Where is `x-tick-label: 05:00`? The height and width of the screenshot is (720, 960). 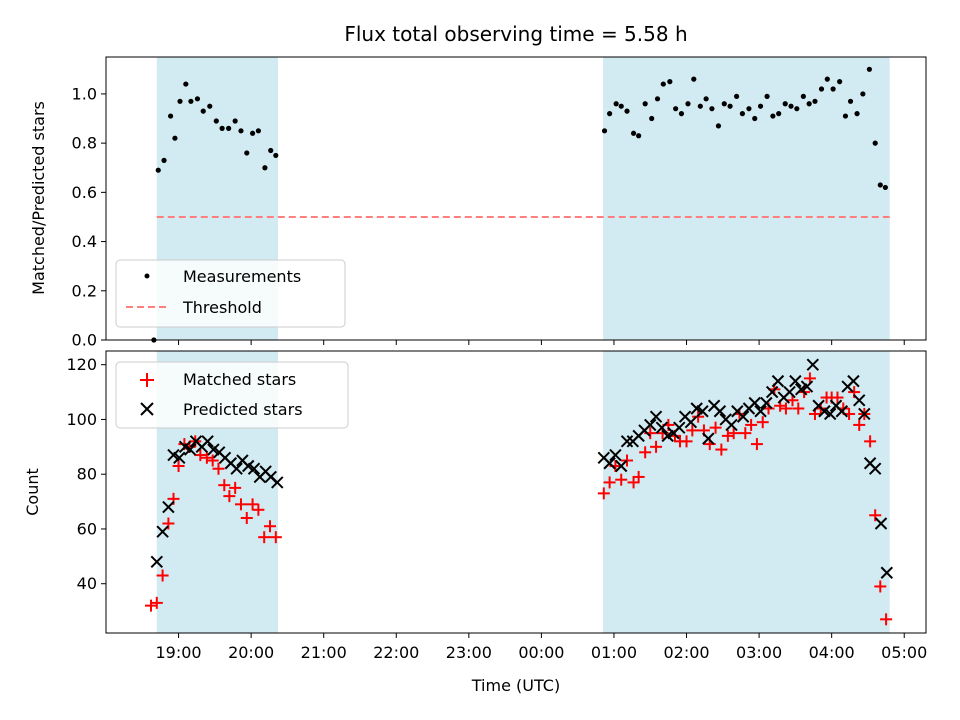
x-tick-label: 05:00 is located at coordinates (904, 652).